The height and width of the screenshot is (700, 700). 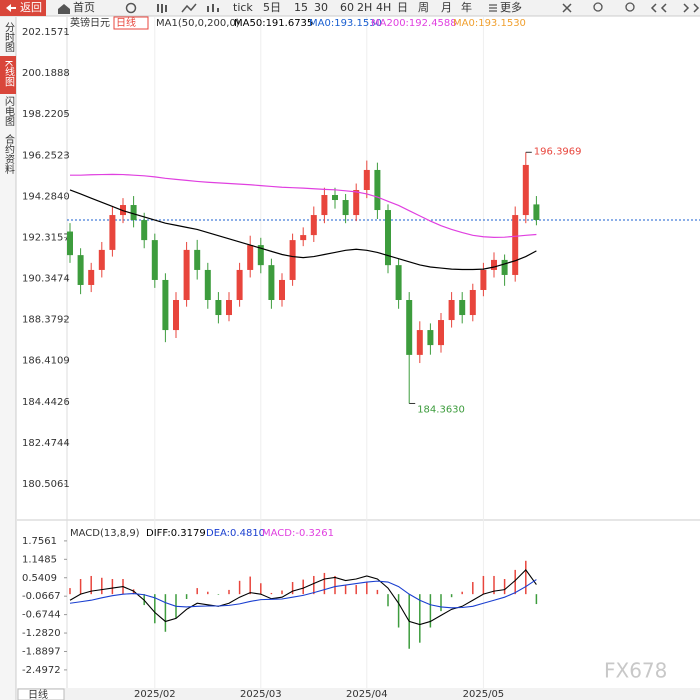 I want to click on y-tick-label: -1.2820, so click(x=41, y=633).